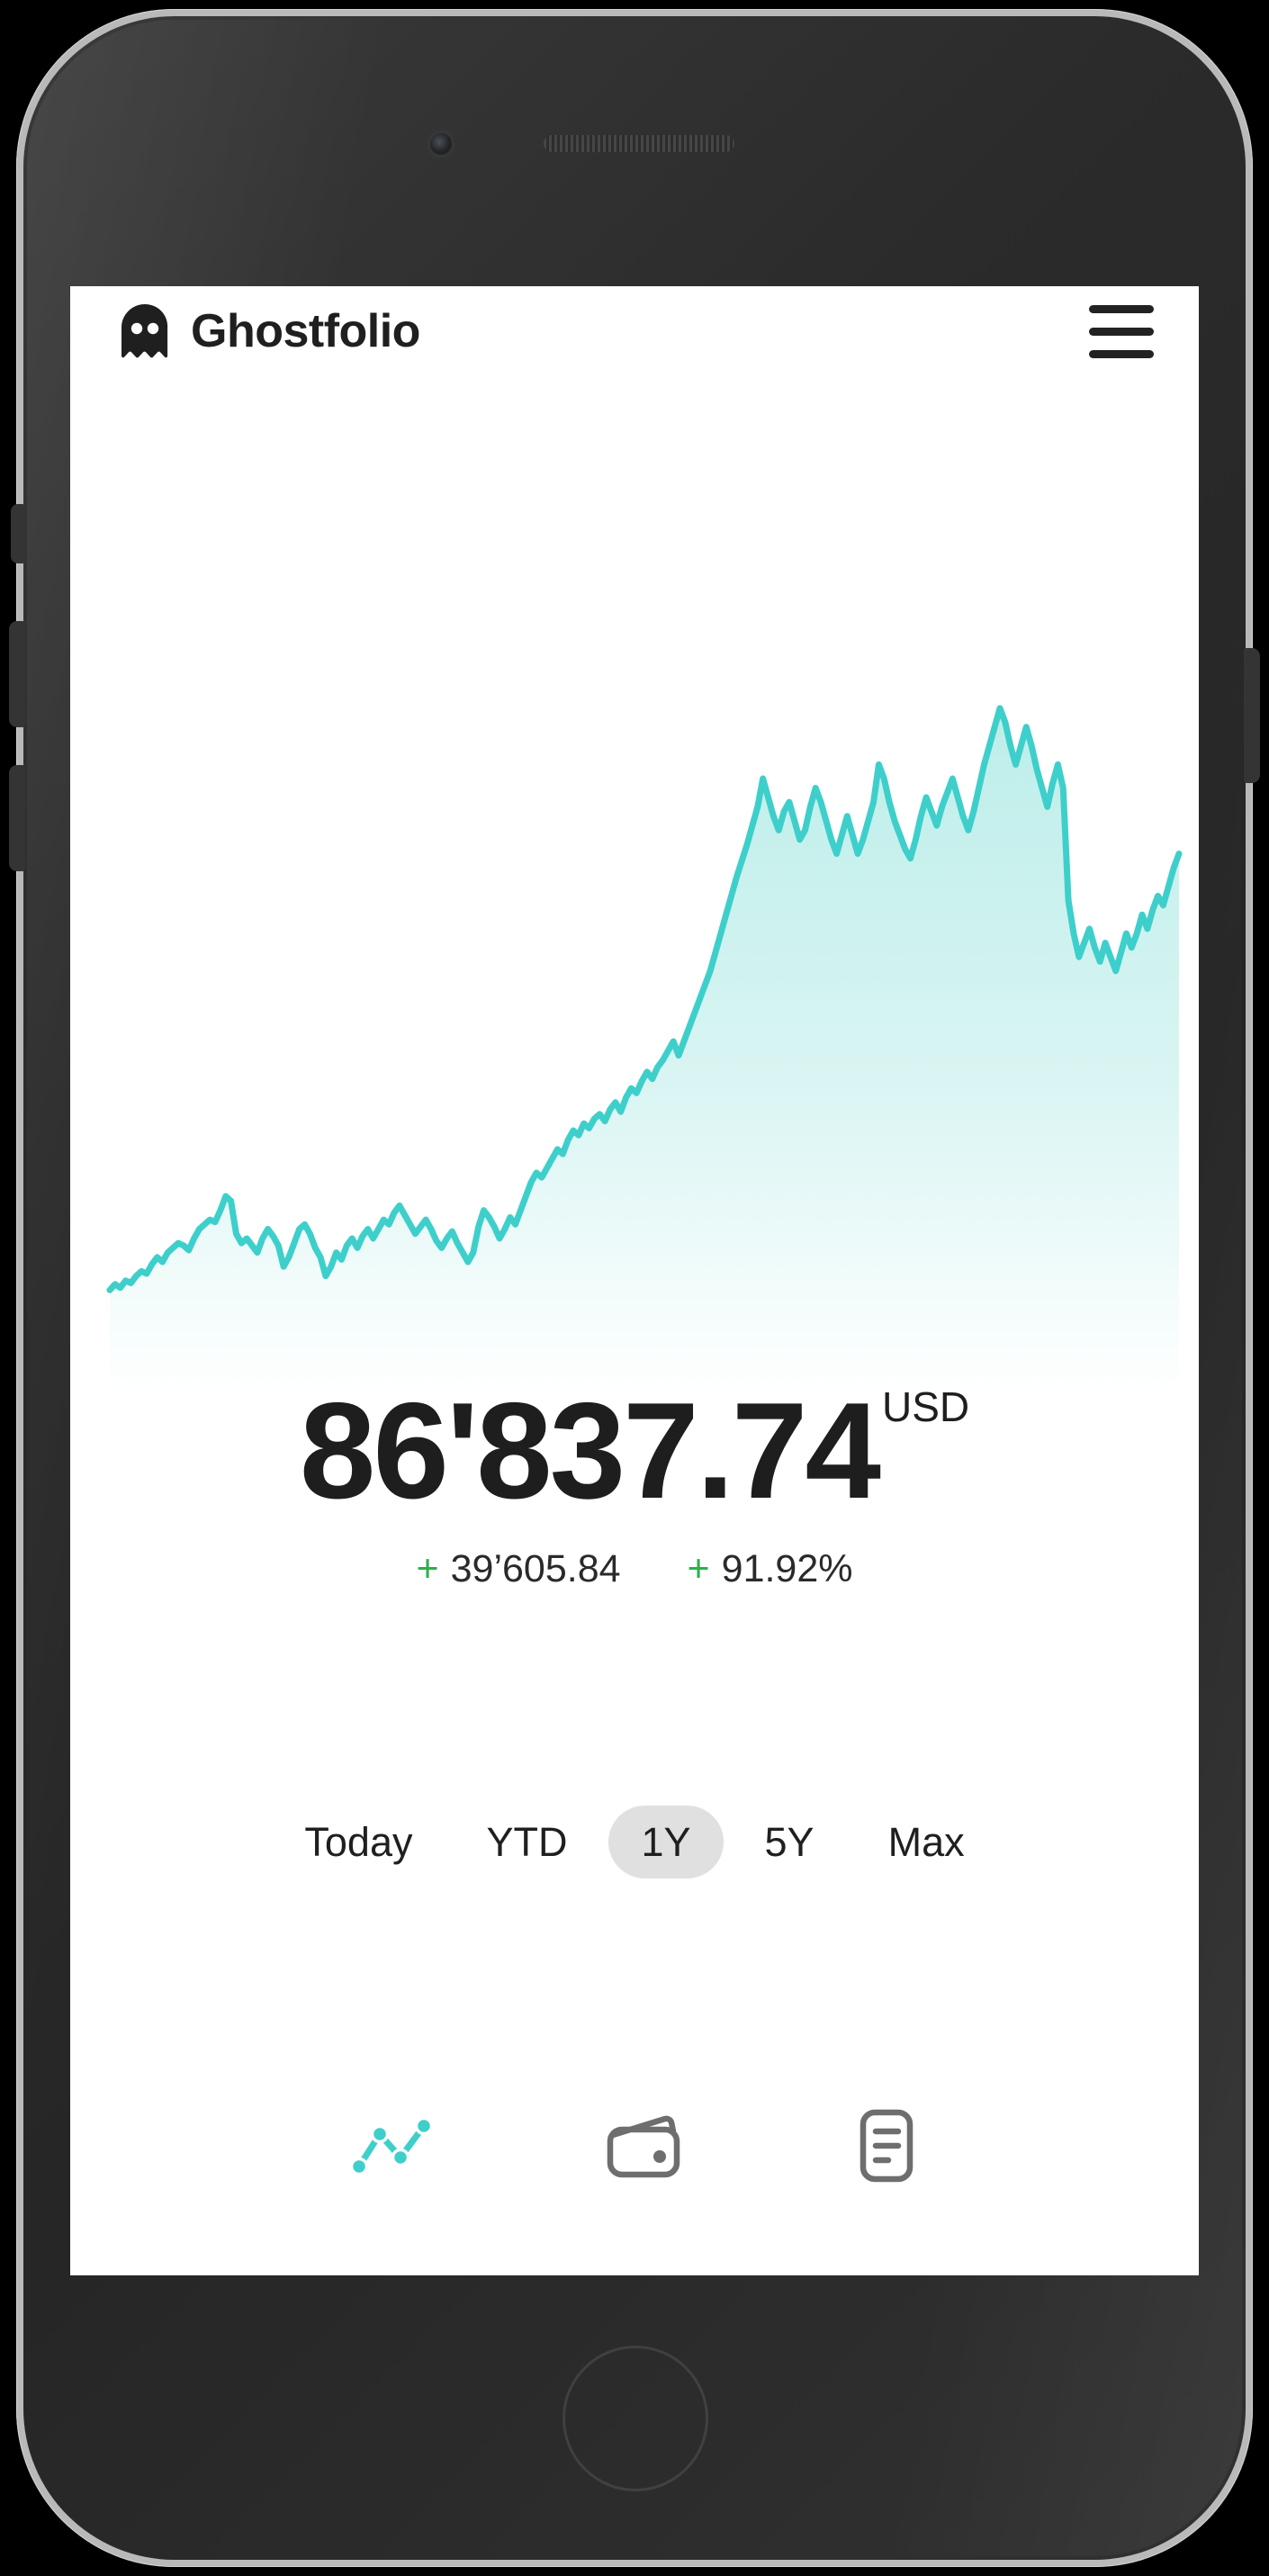  What do you see at coordinates (789, 1842) in the screenshot?
I see `range-tab-5y: 5Y` at bounding box center [789, 1842].